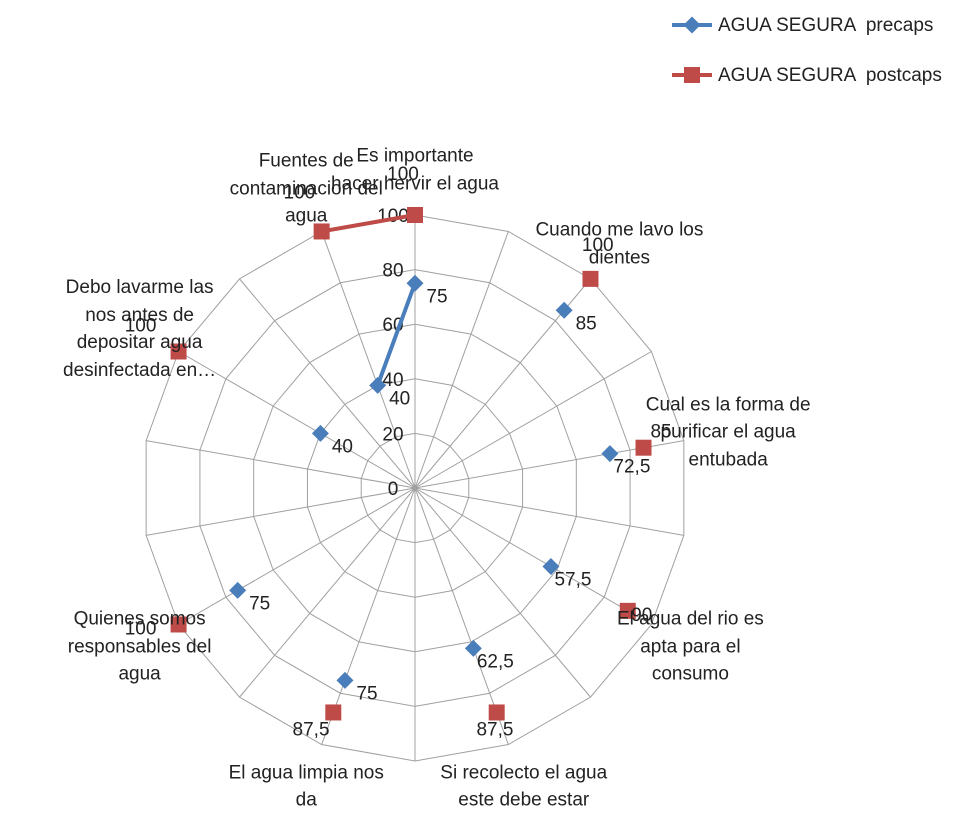 Image resolution: width=972 pixels, height=816 pixels. What do you see at coordinates (392, 380) in the screenshot?
I see `axis-tick-label: 40` at bounding box center [392, 380].